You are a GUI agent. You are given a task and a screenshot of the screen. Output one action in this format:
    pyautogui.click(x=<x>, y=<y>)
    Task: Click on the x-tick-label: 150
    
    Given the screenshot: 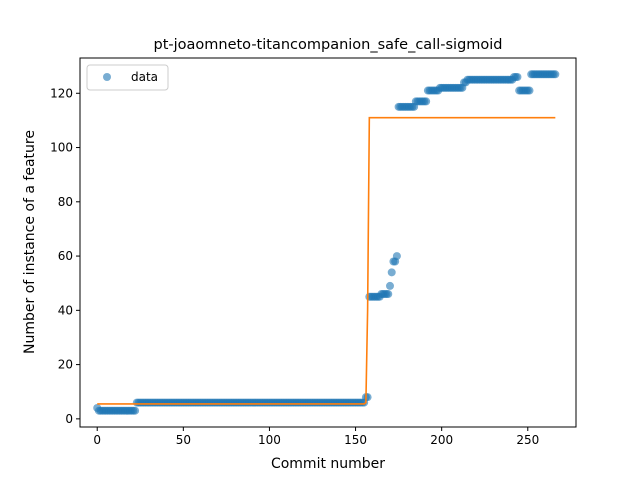 What is the action you would take?
    pyautogui.click(x=355, y=440)
    